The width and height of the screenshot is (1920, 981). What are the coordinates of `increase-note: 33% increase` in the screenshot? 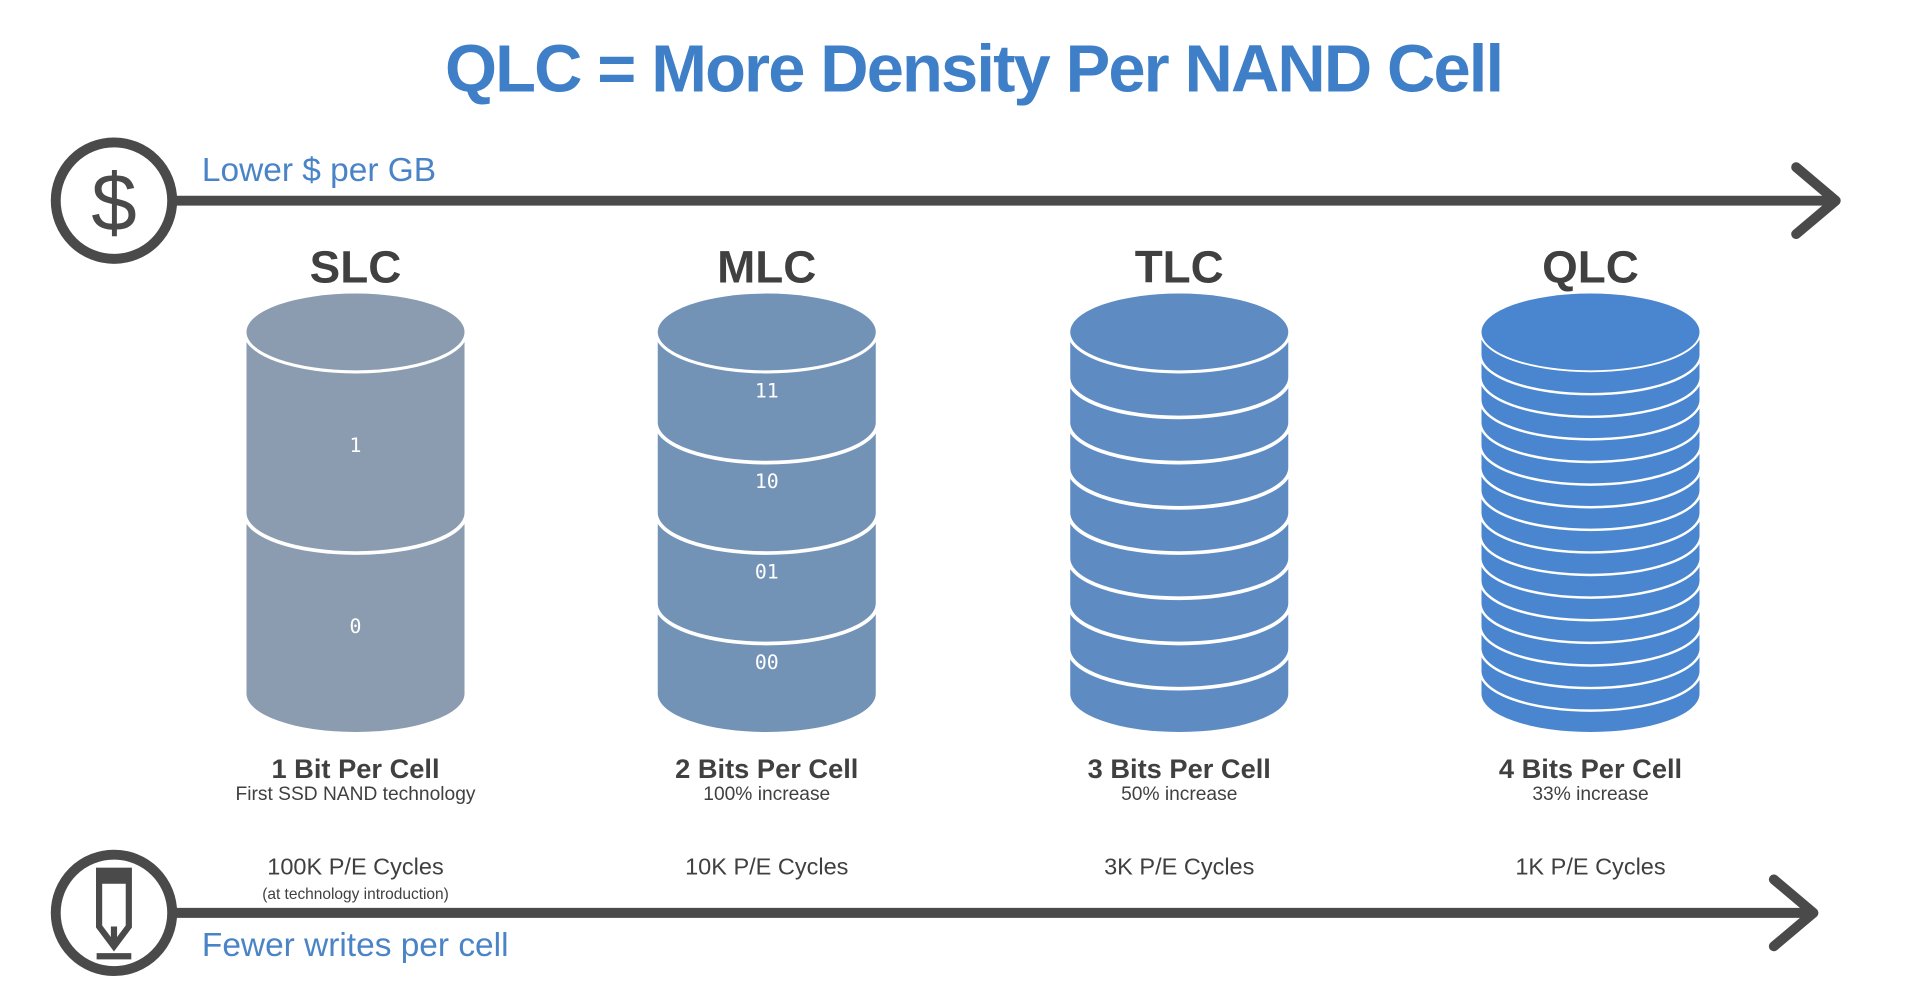 It's located at (1590, 794).